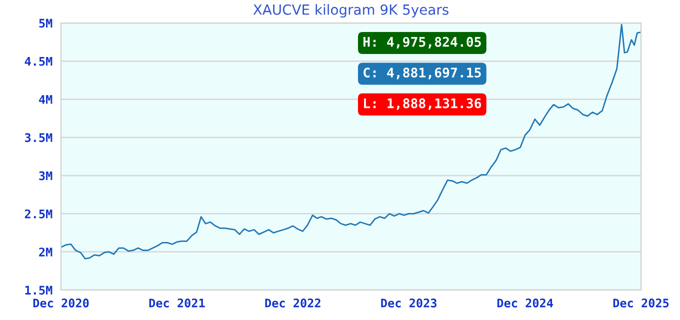 Image resolution: width=680 pixels, height=320 pixels. Describe the element at coordinates (38, 61) in the screenshot. I see `y-tick-label: 4.5M` at that location.